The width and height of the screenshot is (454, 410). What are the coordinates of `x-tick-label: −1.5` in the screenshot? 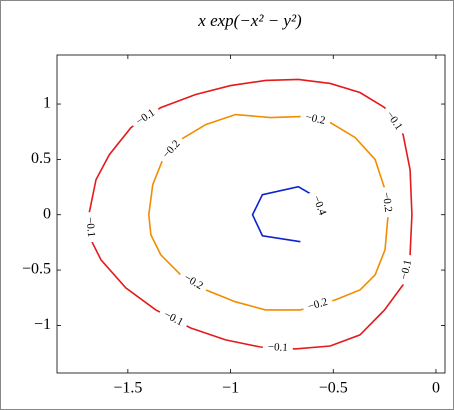 It's located at (127, 388).